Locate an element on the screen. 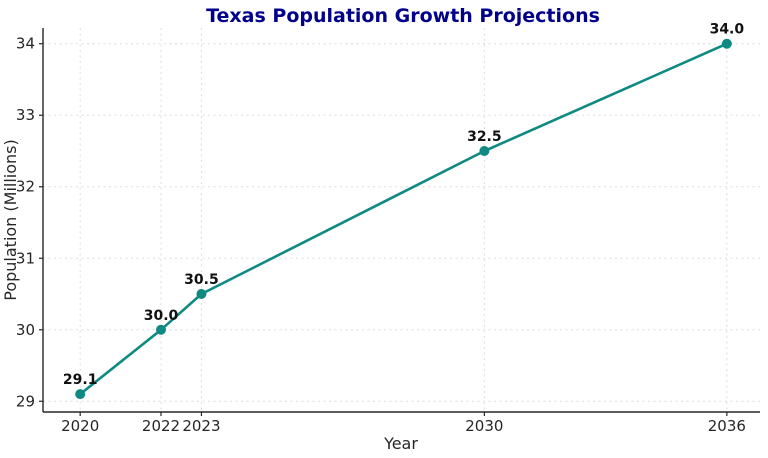  y-tick-label: 31 is located at coordinates (25, 258).